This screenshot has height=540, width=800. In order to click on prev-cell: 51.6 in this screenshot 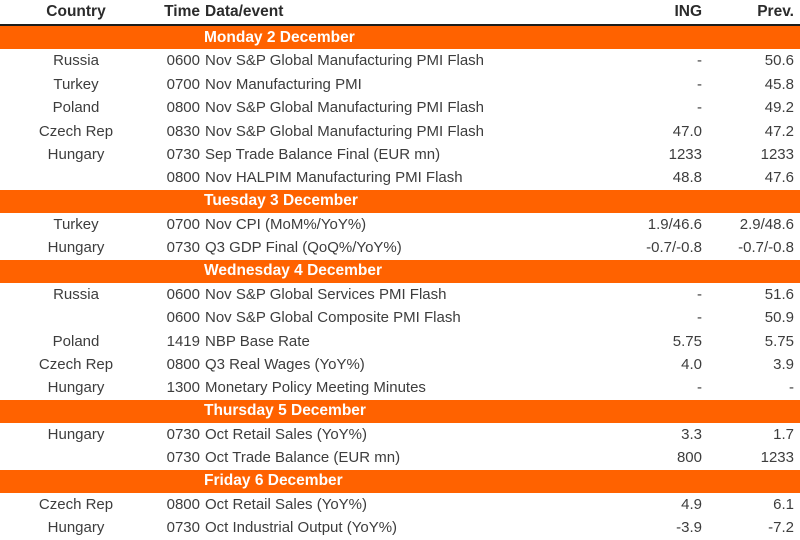, I will do `click(779, 294)`.